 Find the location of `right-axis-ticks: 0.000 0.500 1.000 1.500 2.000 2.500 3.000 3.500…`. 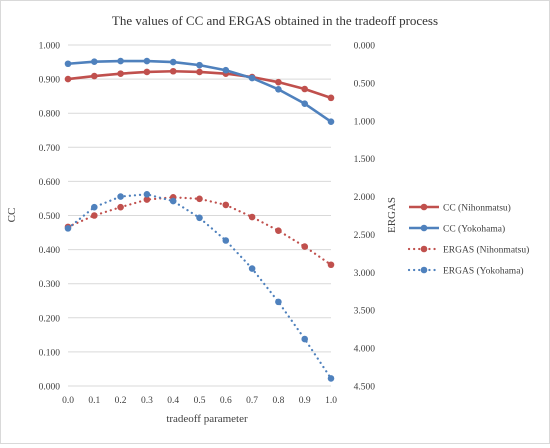

right-axis-ticks: 0.000 0.500 1.000 1.500 2.000 2.500 3.000 3.500… is located at coordinates (365, 217).